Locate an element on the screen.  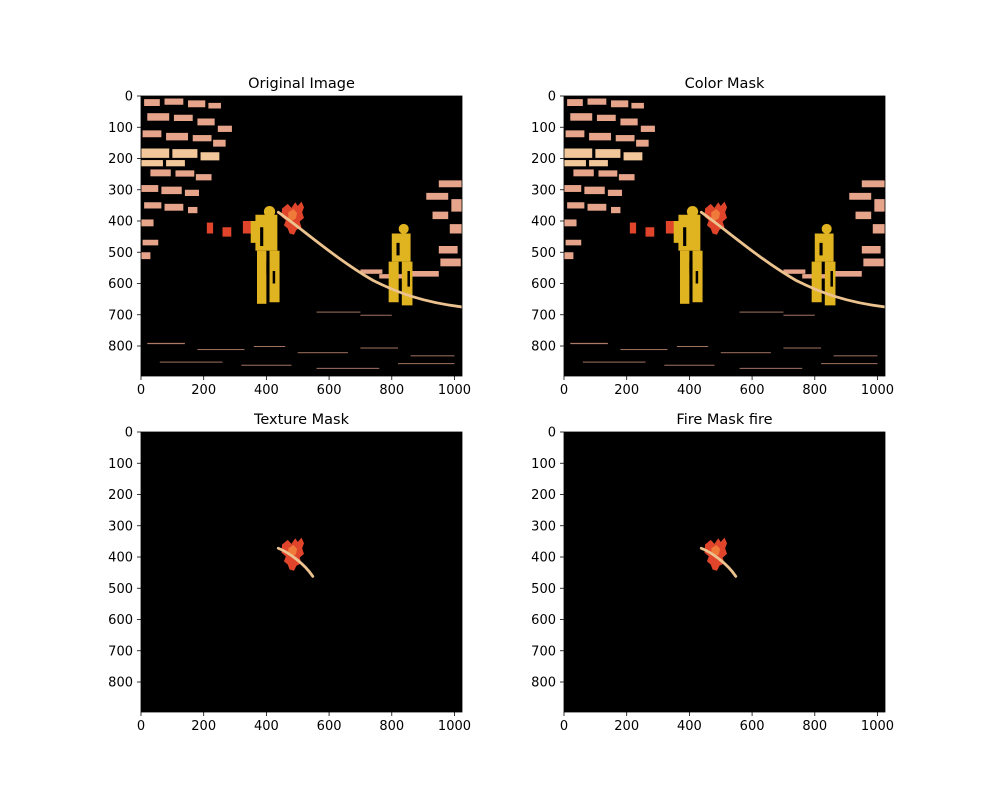
subplot-title: Original Image is located at coordinates (301, 84).